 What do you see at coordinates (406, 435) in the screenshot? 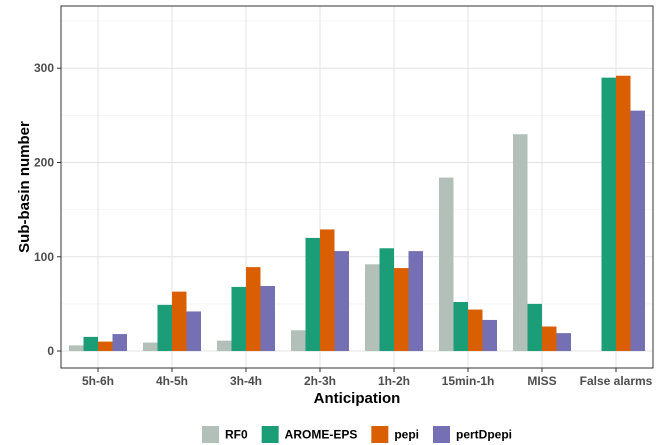
I see `legend-label: pepi` at bounding box center [406, 435].